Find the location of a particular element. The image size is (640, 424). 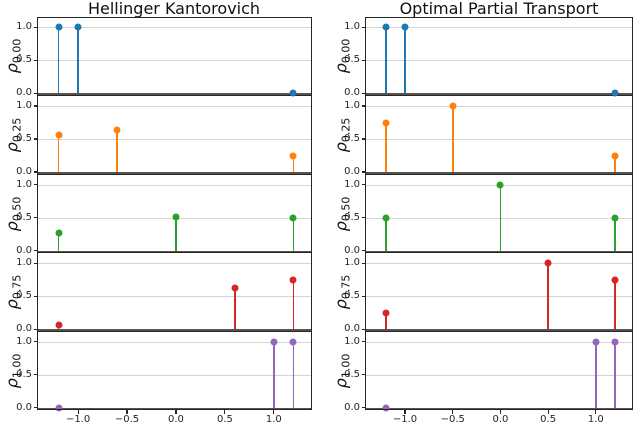

x-tick-label: 1.0 is located at coordinates (595, 419).